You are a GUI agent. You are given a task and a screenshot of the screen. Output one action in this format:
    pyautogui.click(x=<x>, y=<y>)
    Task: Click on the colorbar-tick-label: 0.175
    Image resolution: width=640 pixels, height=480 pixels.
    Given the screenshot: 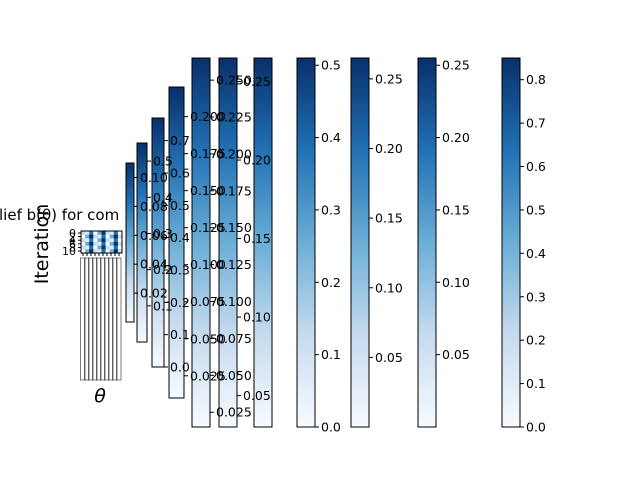 What is the action you would take?
    pyautogui.click(x=208, y=153)
    